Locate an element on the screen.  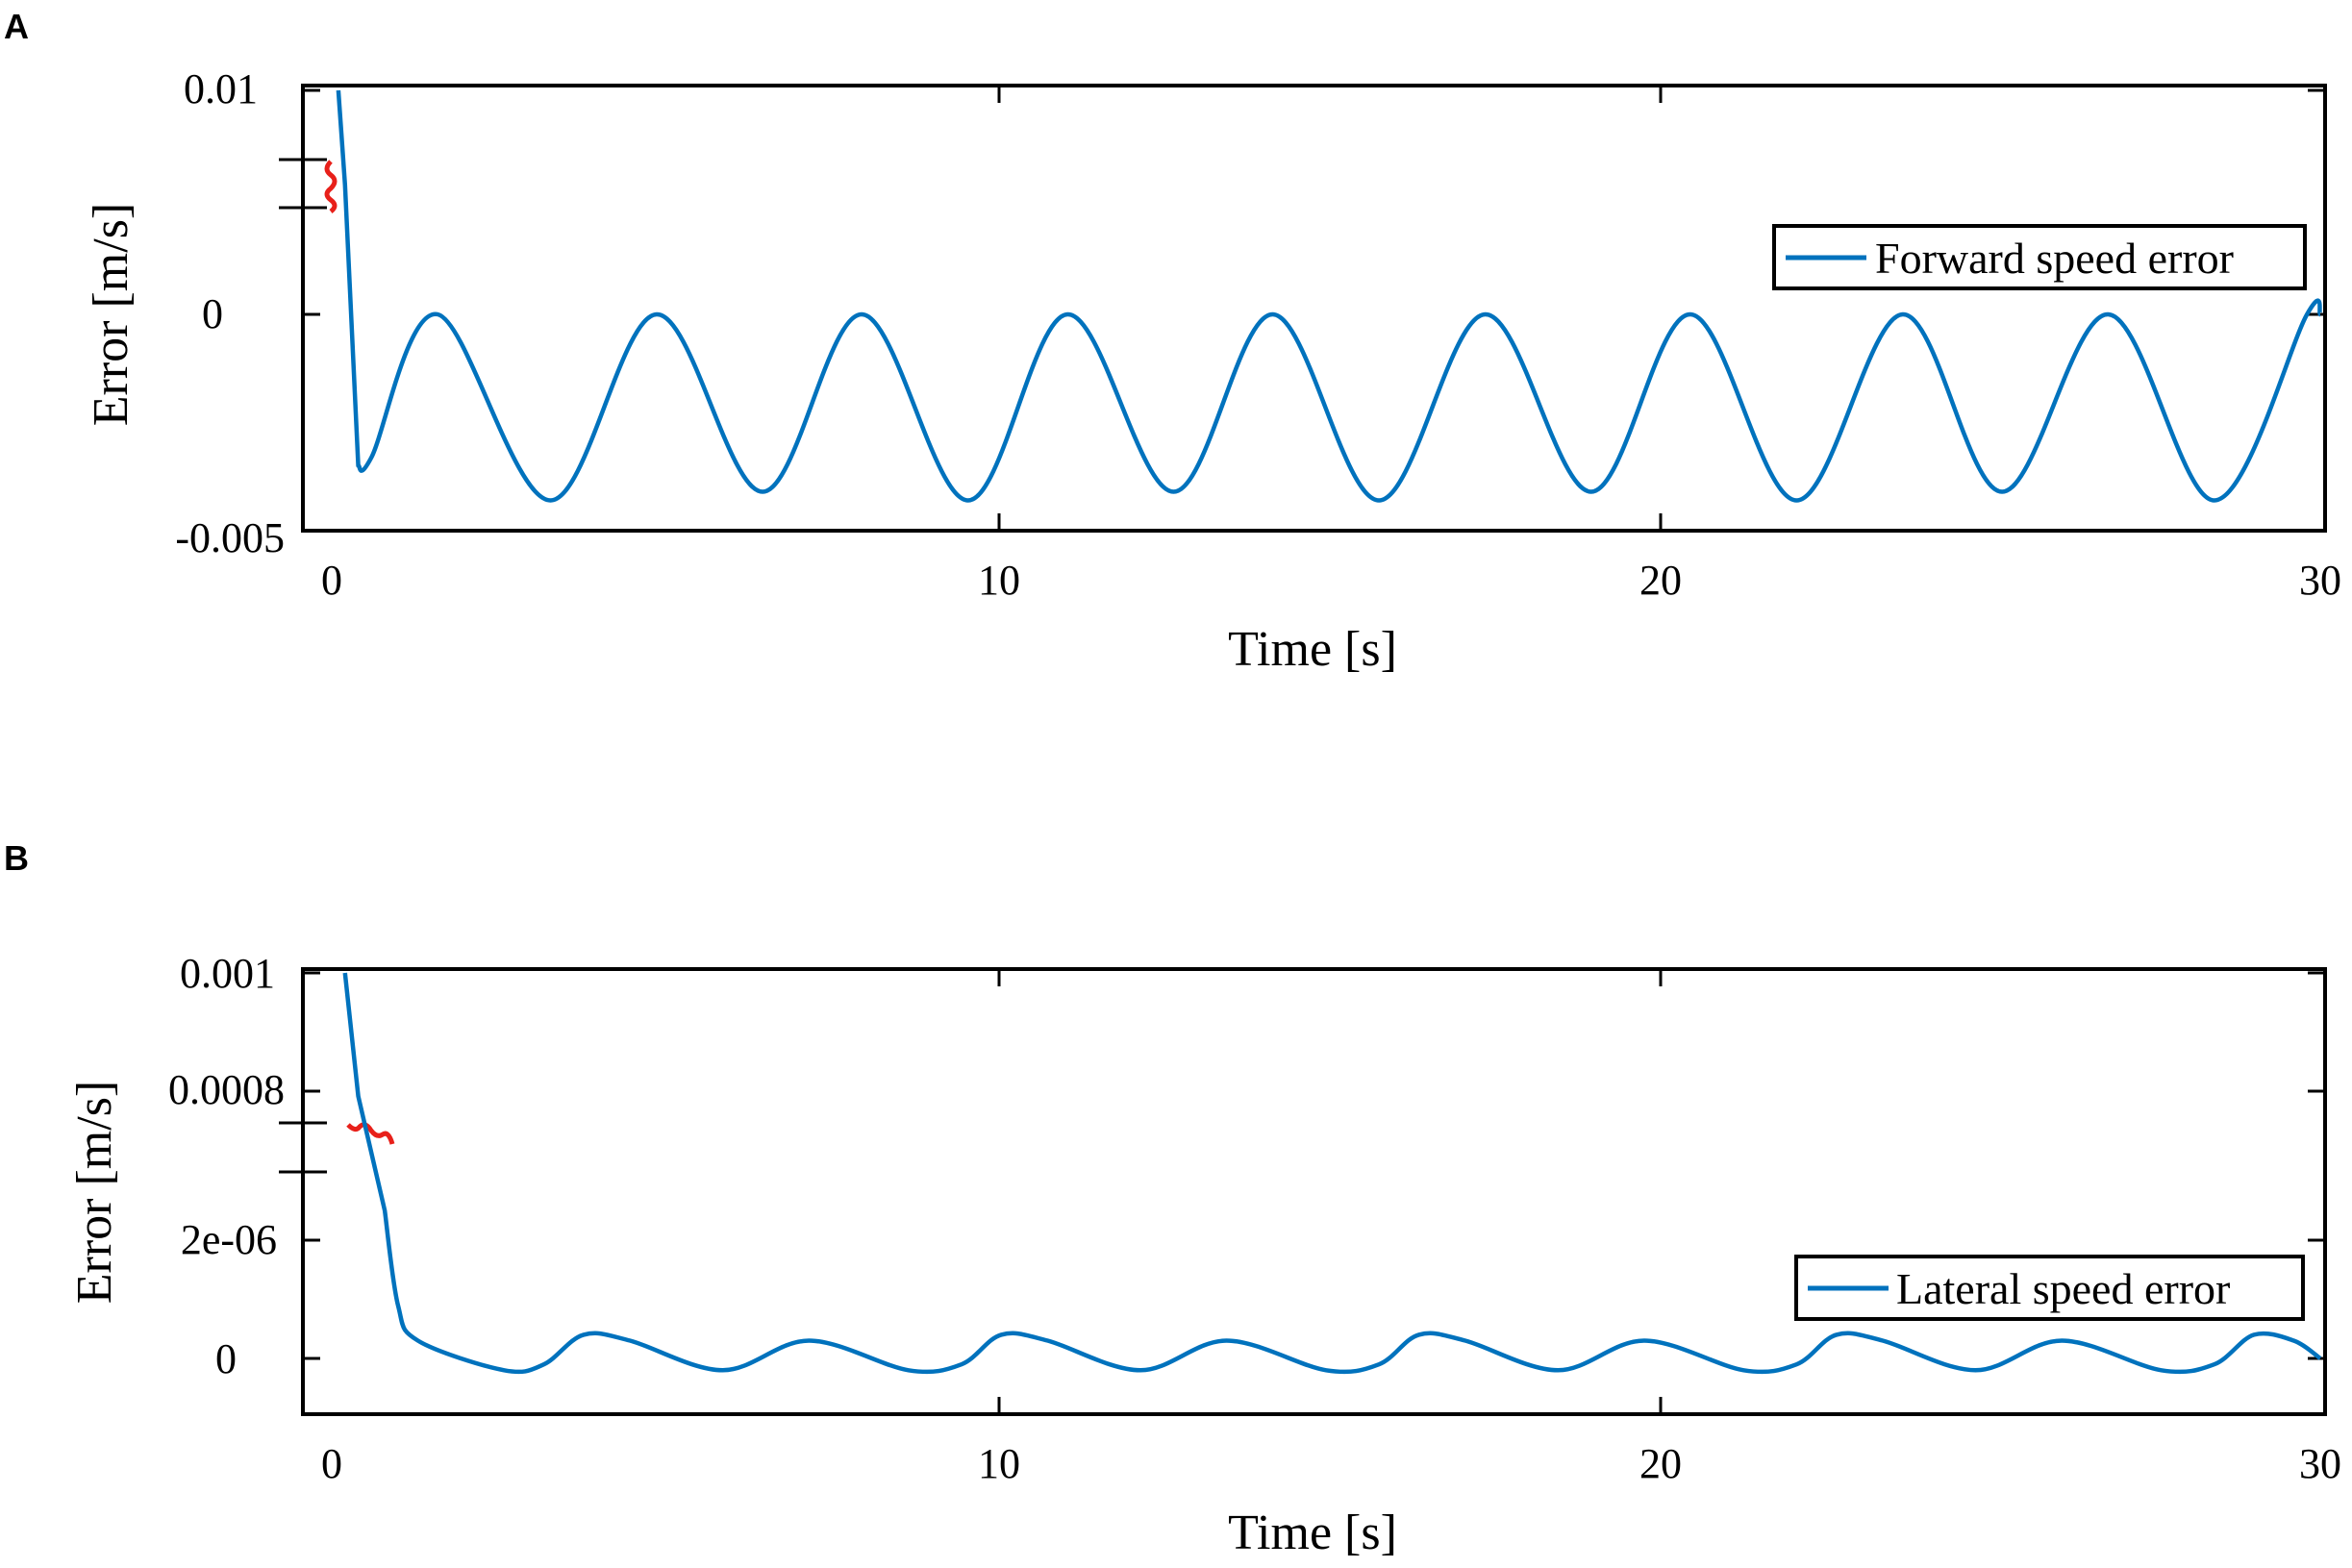
x-tick-label-b-3: 30 is located at coordinates (2320, 1463).